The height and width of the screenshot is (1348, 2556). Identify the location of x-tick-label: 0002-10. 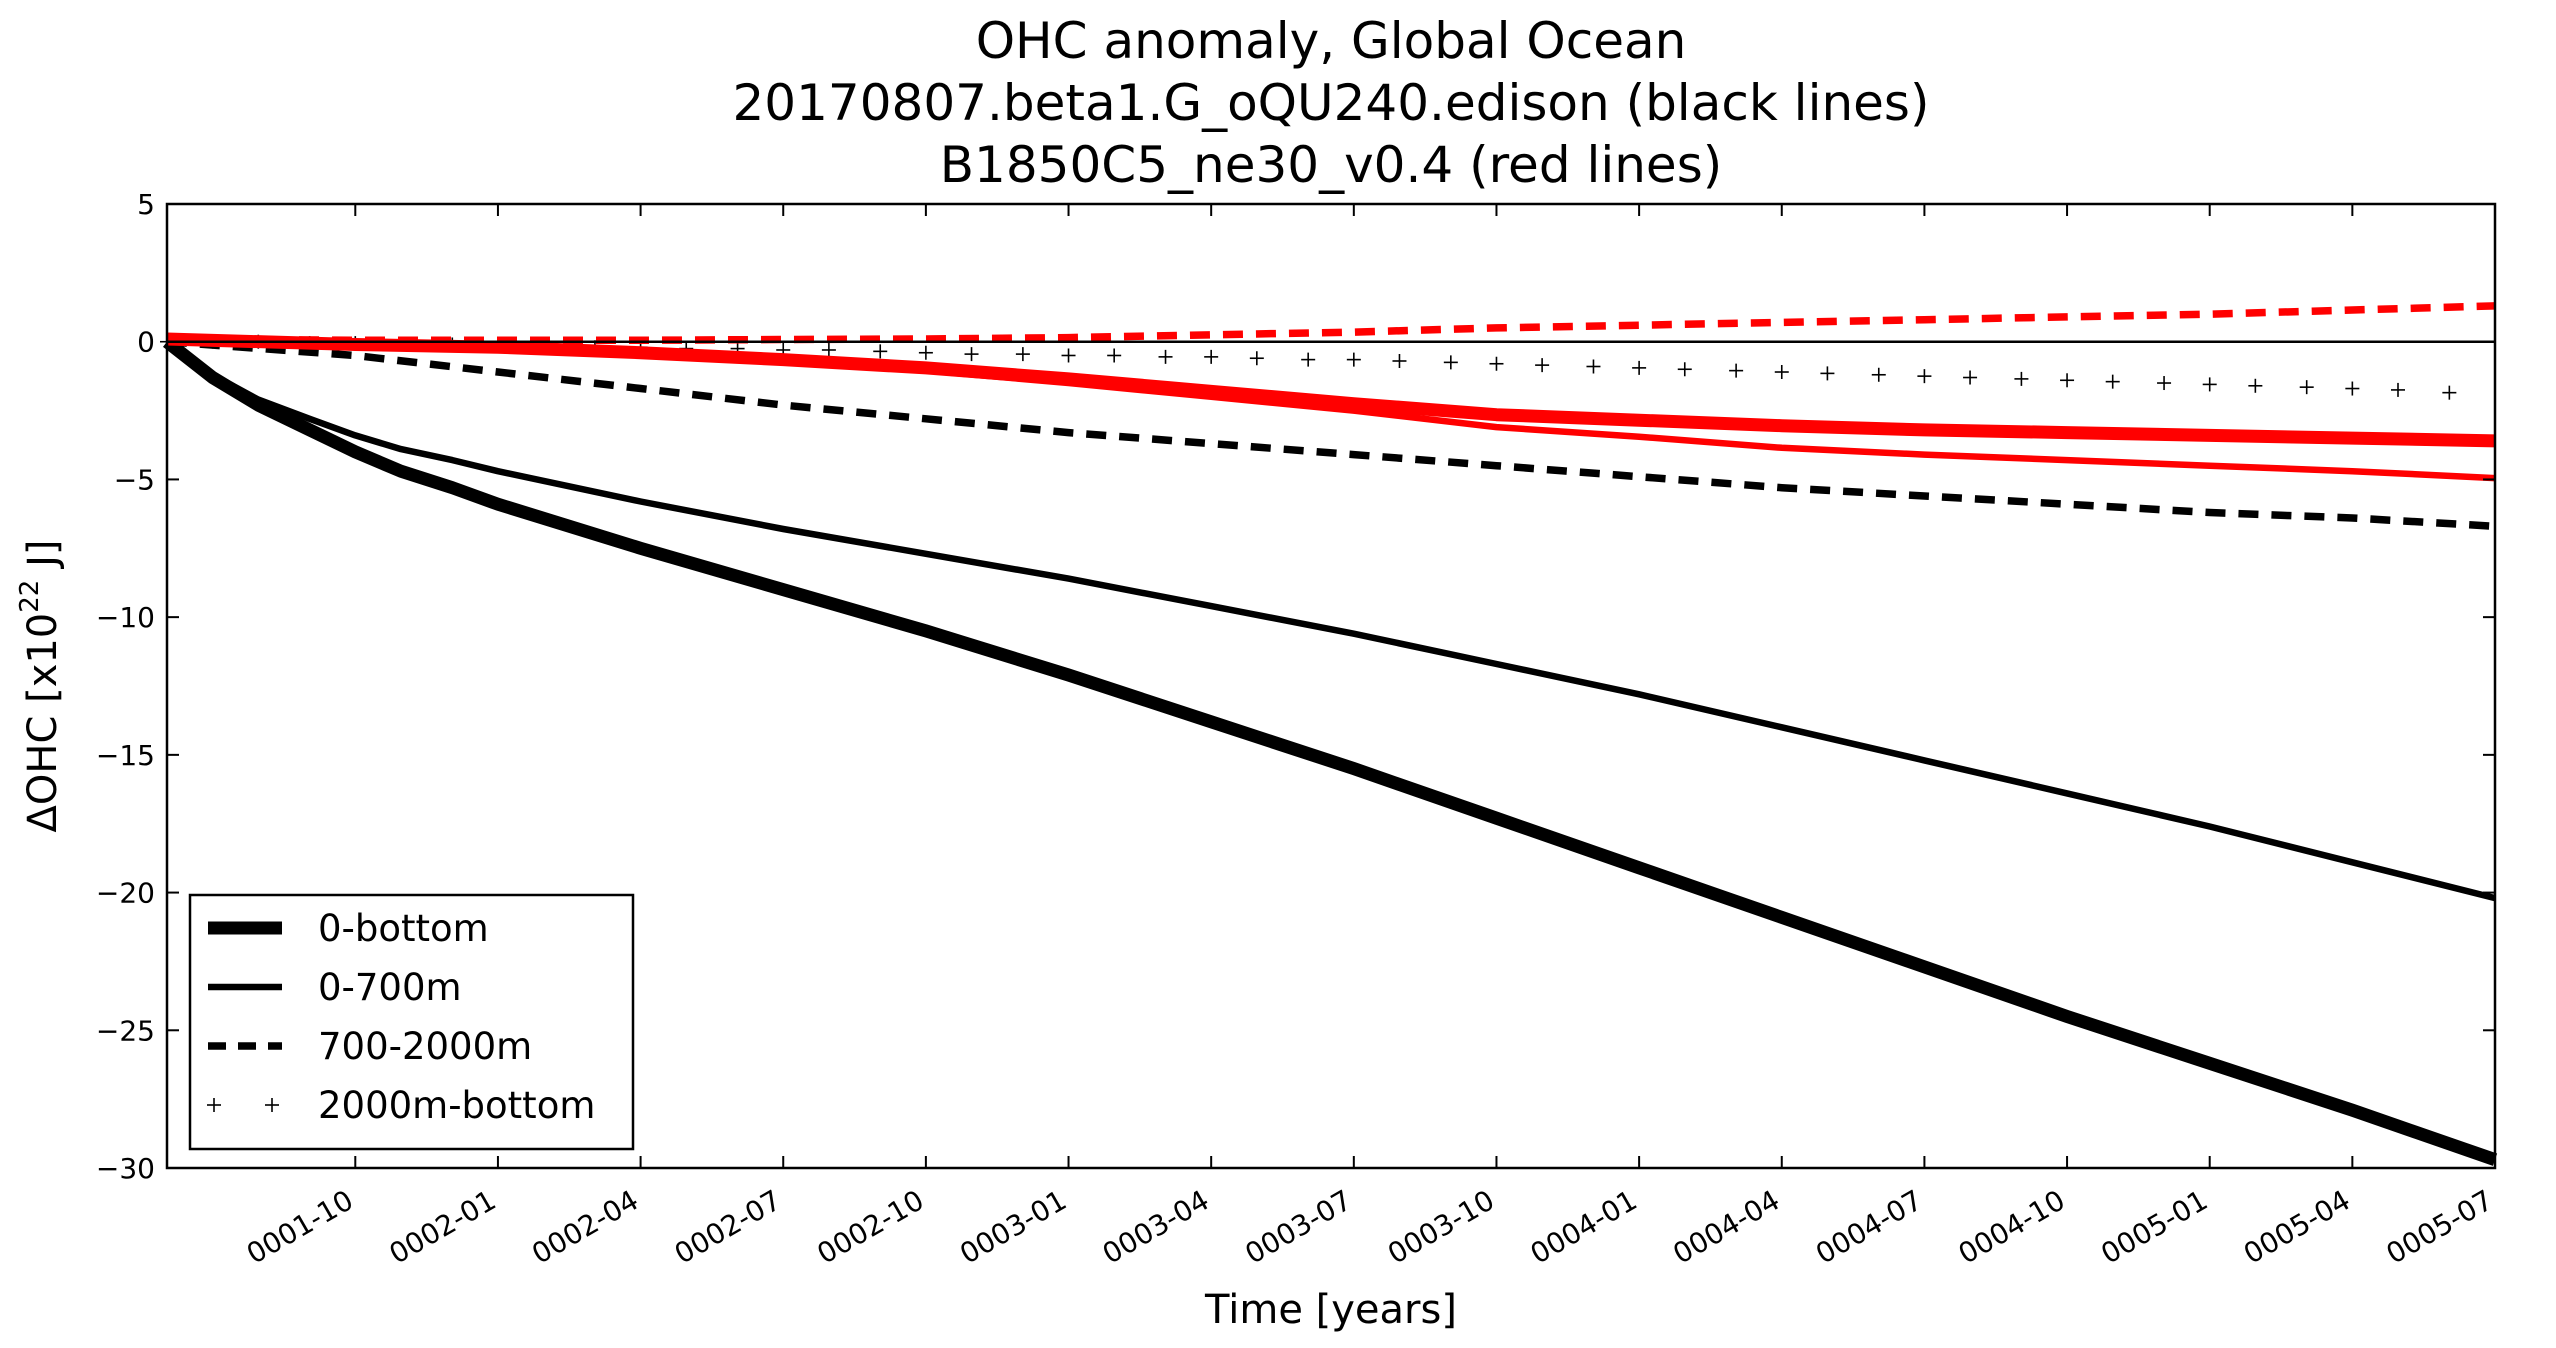
(871, 1226).